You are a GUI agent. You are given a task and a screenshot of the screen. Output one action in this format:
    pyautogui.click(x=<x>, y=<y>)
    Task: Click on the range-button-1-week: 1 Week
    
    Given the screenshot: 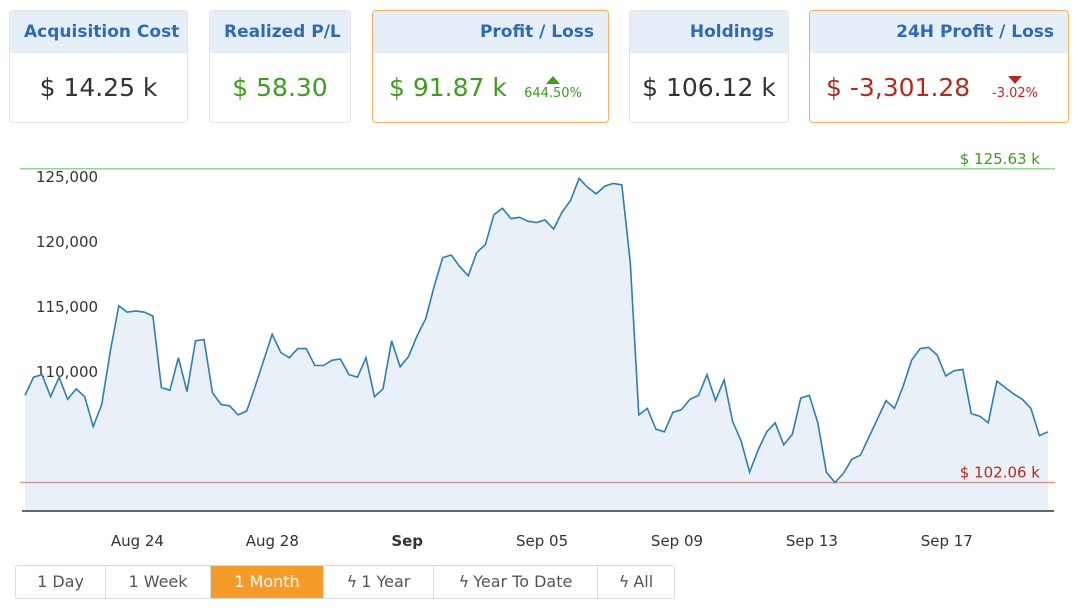 What is the action you would take?
    pyautogui.click(x=158, y=582)
    